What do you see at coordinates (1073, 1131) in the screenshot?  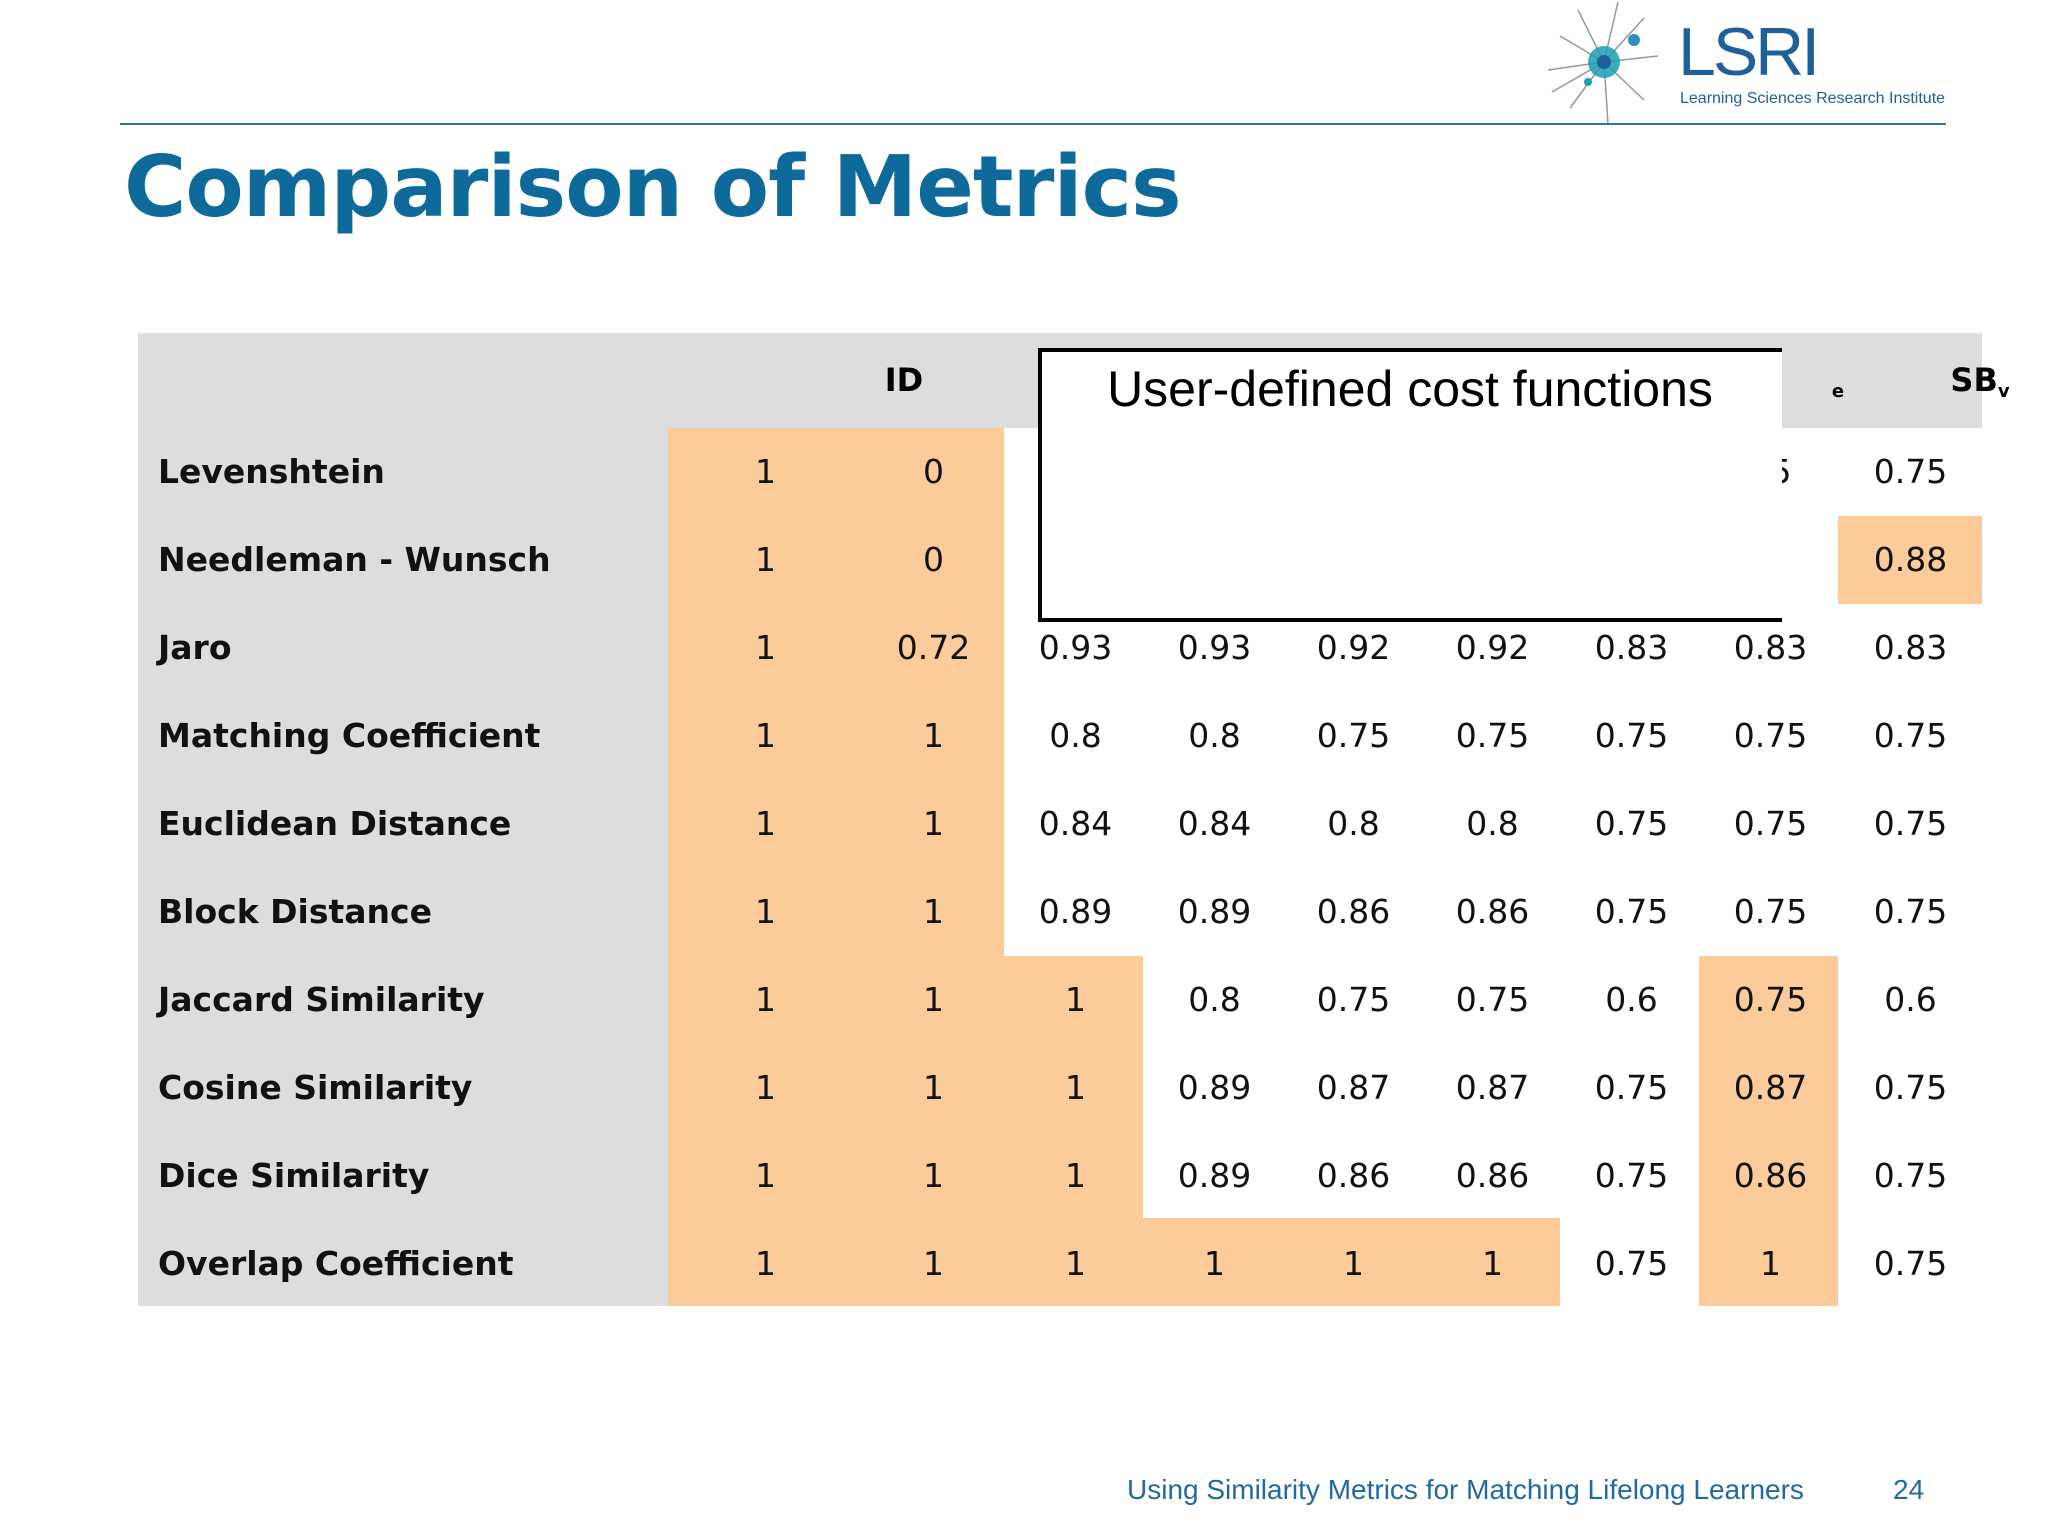 I see `highlight-col3-lower` at bounding box center [1073, 1131].